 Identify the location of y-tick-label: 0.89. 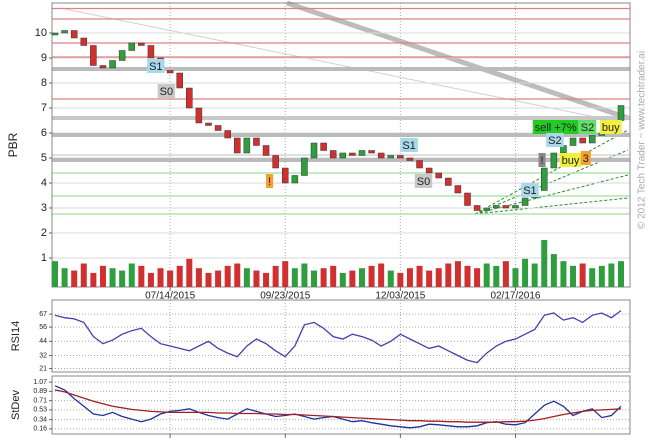
(40, 391).